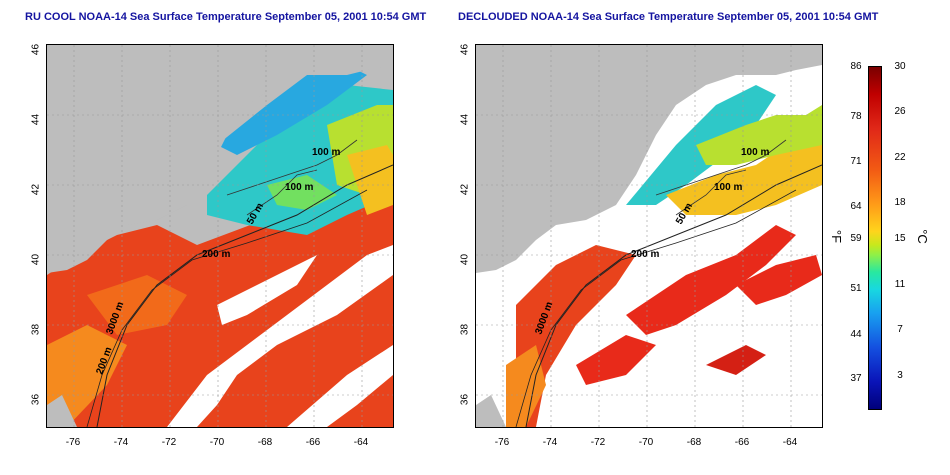 This screenshot has width=950, height=475. I want to click on colorbar-f-tick-37: 37, so click(856, 378).